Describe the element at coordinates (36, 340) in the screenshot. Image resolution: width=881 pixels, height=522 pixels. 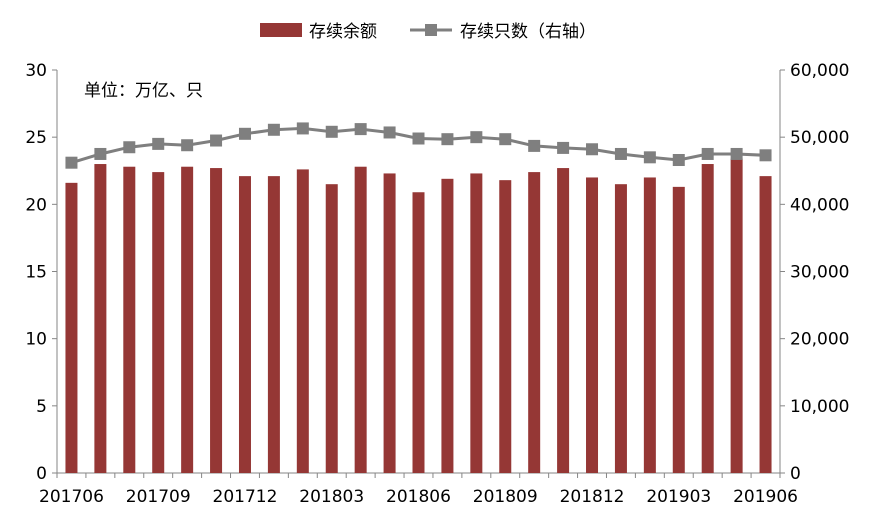
I see `left-tick-label: 10` at that location.